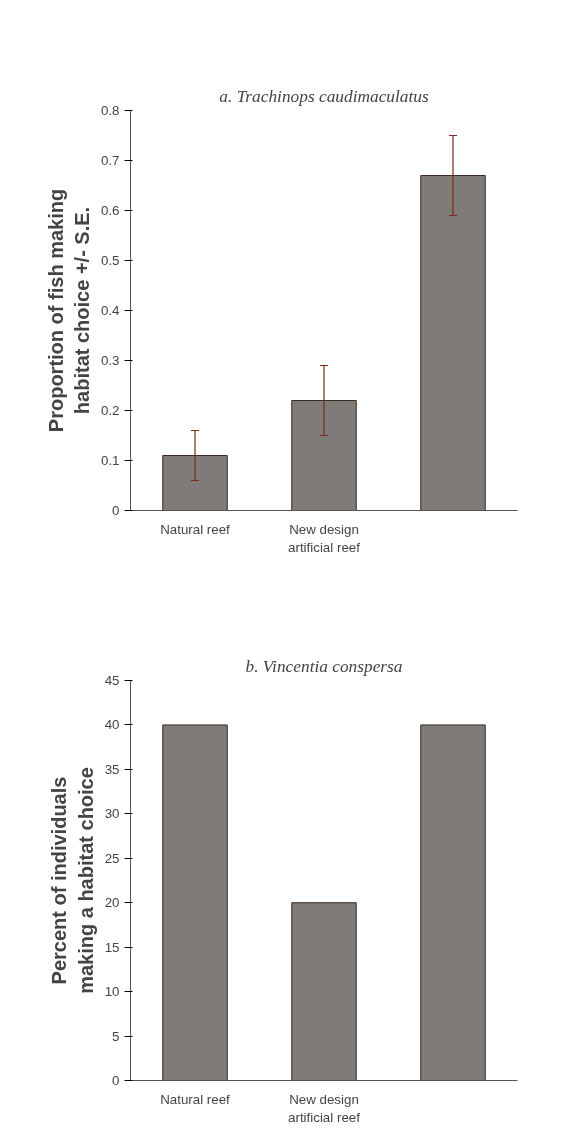 The width and height of the screenshot is (577, 1147). Describe the element at coordinates (110, 360) in the screenshot. I see `y-tick-label: 0.3` at that location.